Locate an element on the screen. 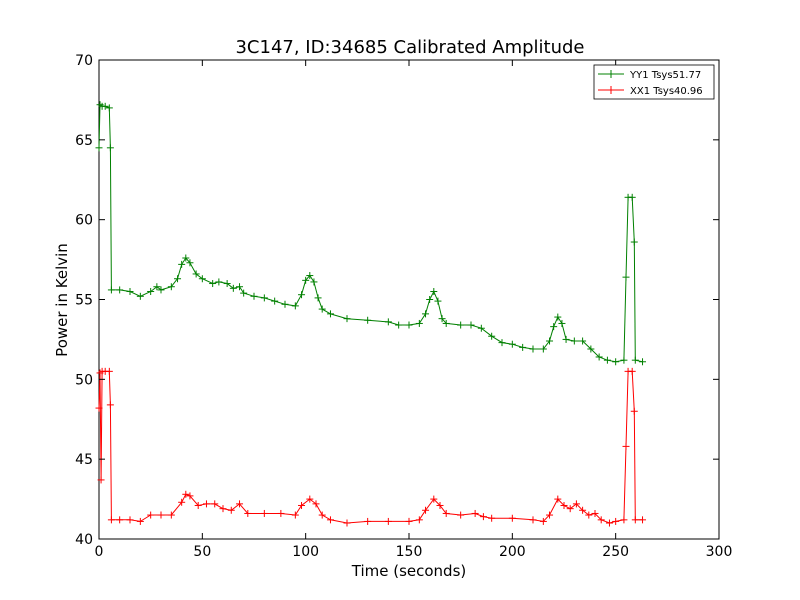 The image size is (800, 600). x-tick-label: 0 is located at coordinates (99, 552).